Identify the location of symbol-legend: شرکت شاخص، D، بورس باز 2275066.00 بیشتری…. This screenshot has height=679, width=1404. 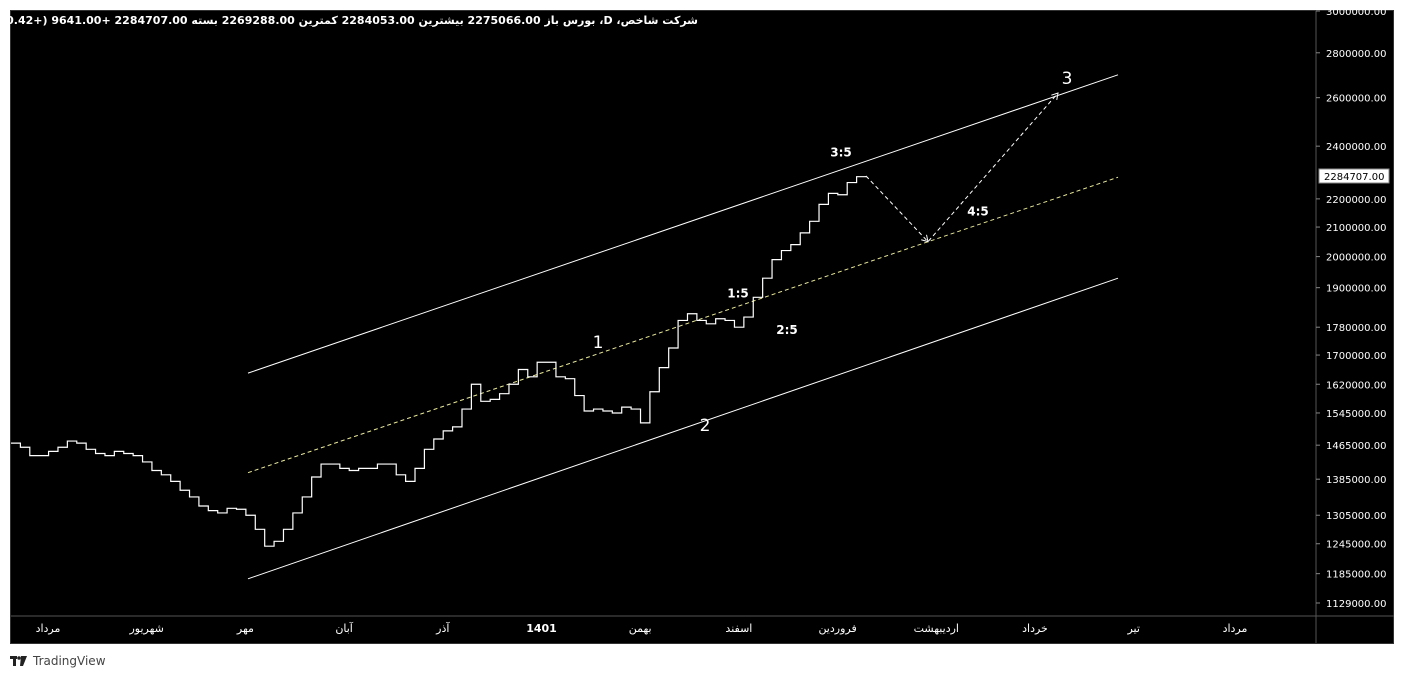
(349, 20).